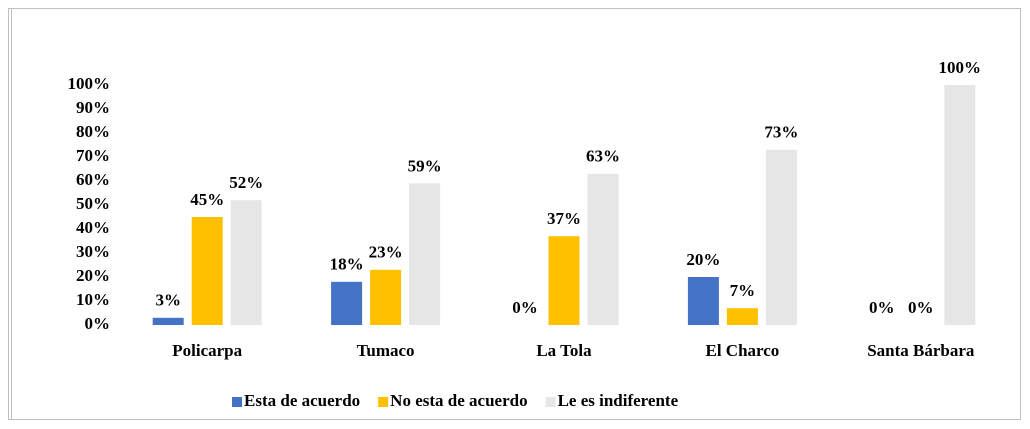 The height and width of the screenshot is (429, 1030). I want to click on y-tick-label: 30%, so click(93, 251).